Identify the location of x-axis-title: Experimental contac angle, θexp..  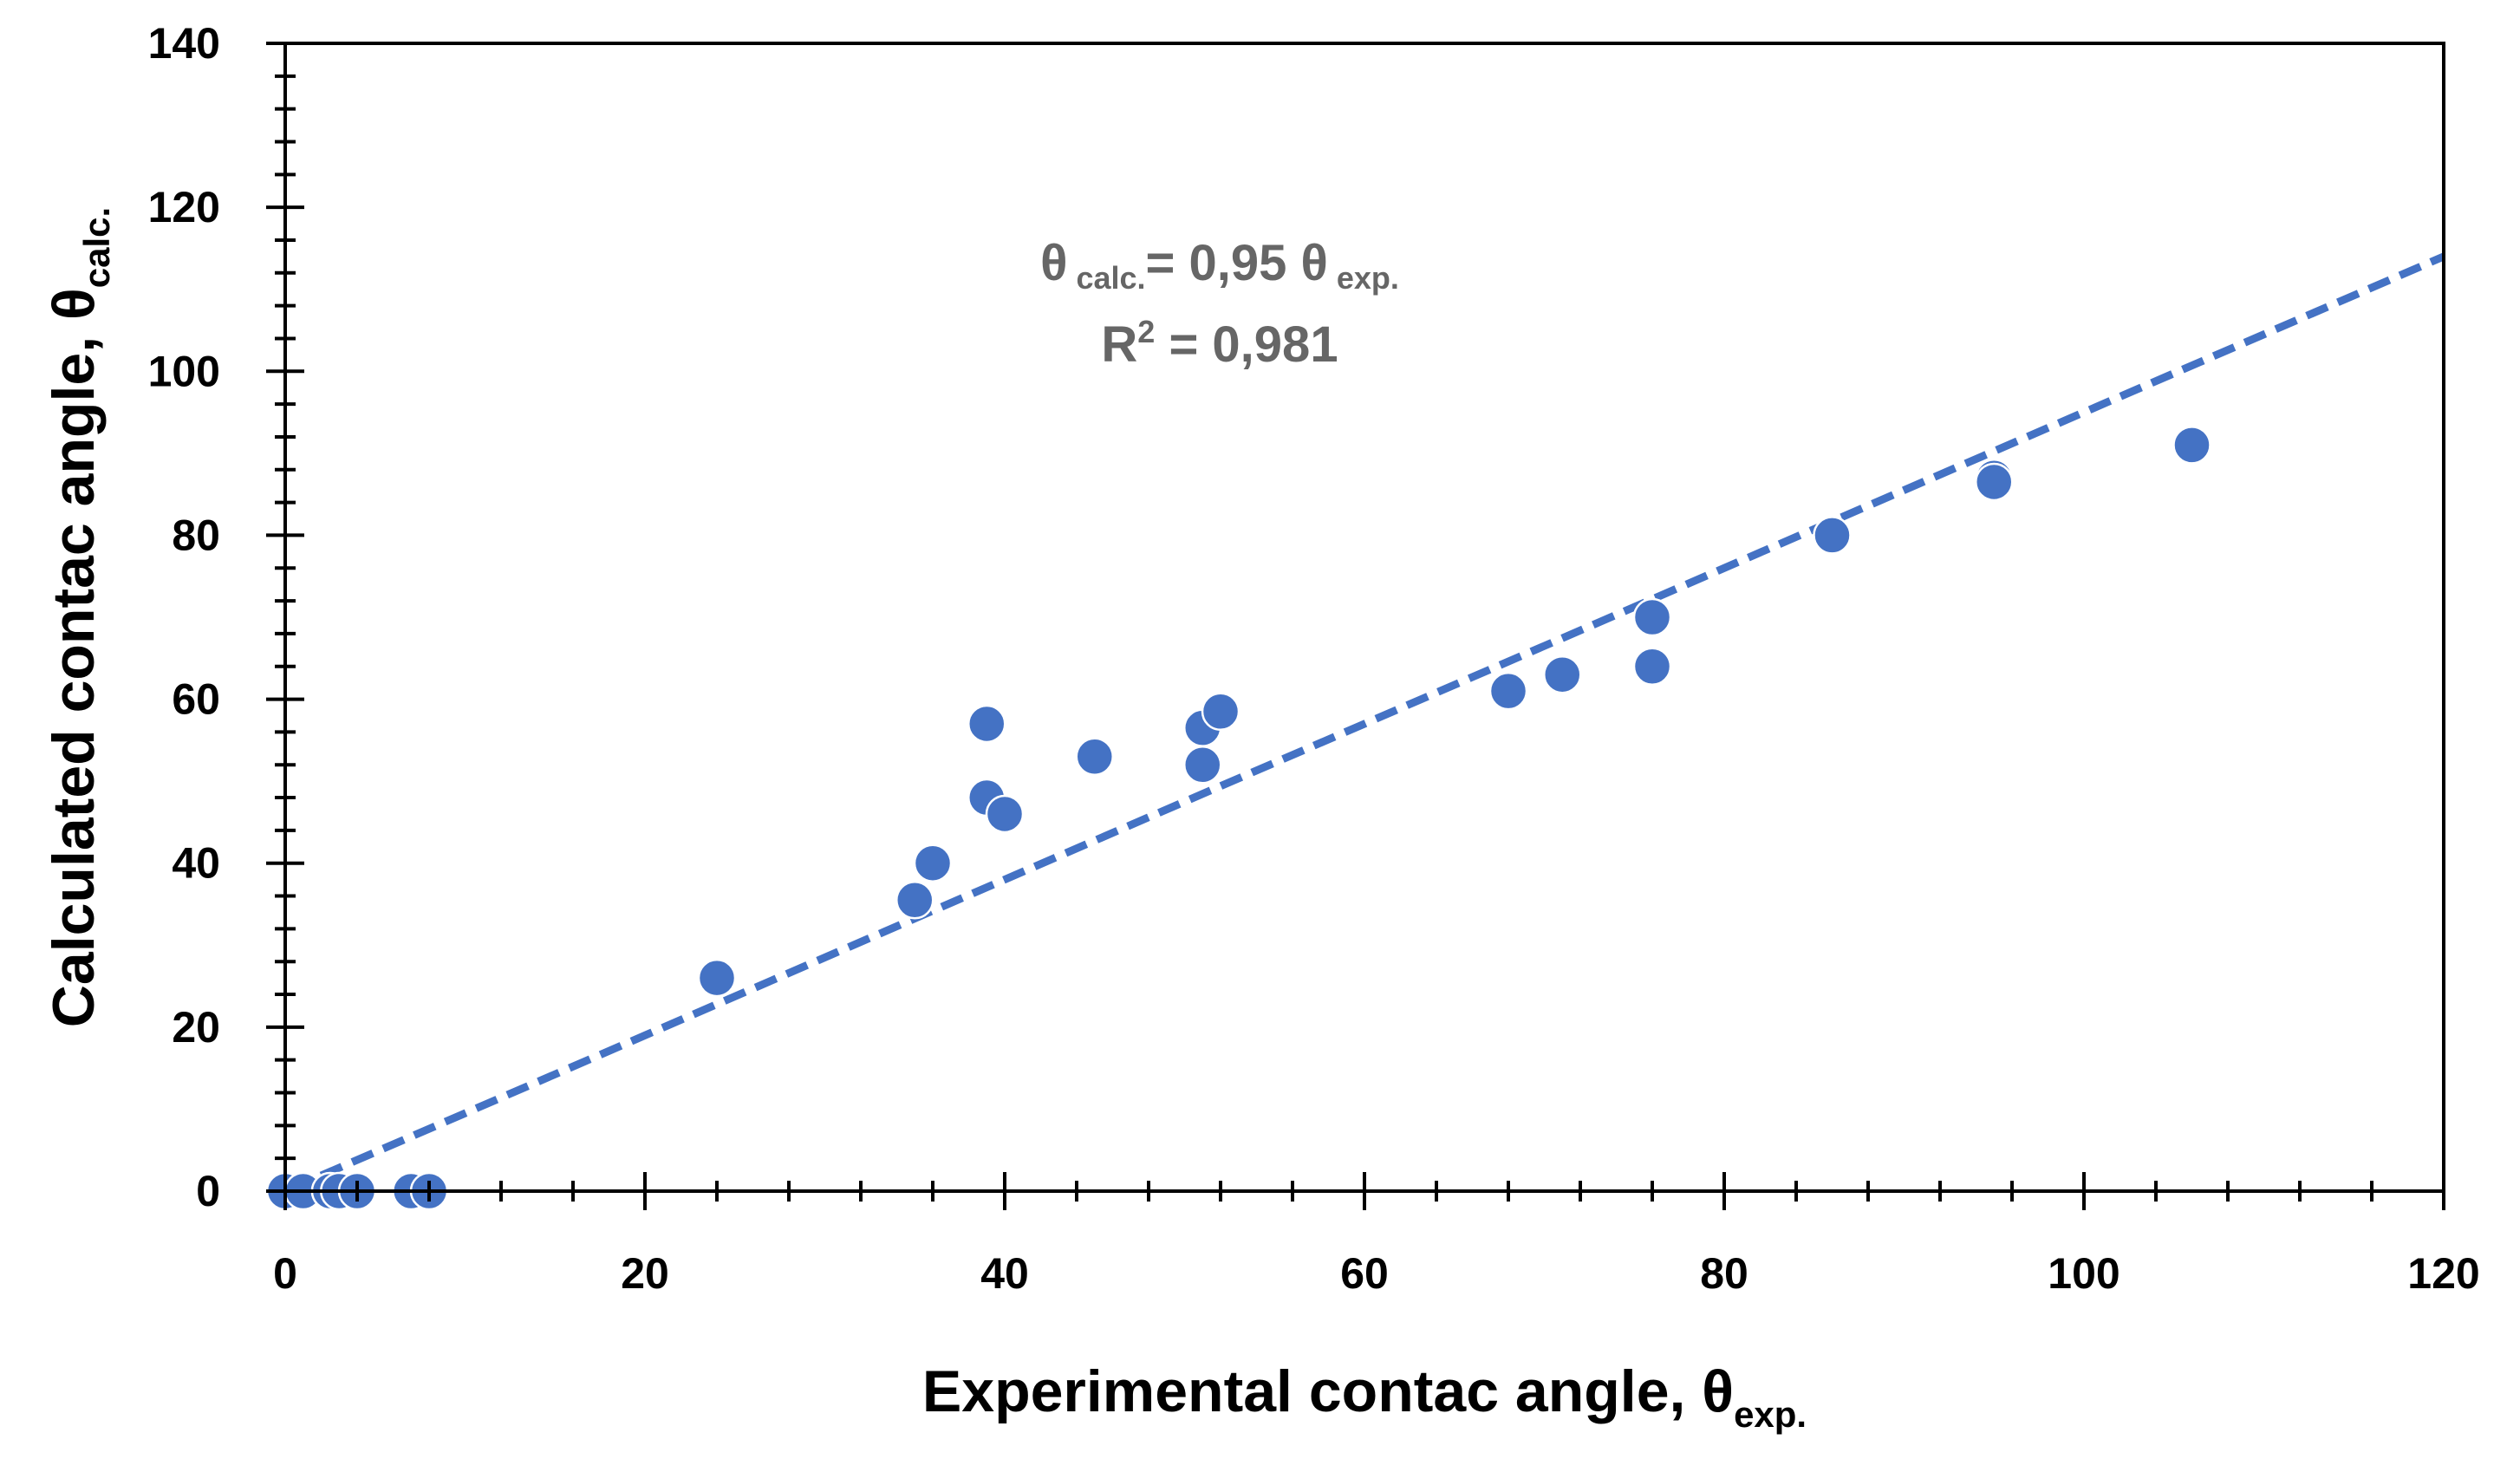
(1364, 1396).